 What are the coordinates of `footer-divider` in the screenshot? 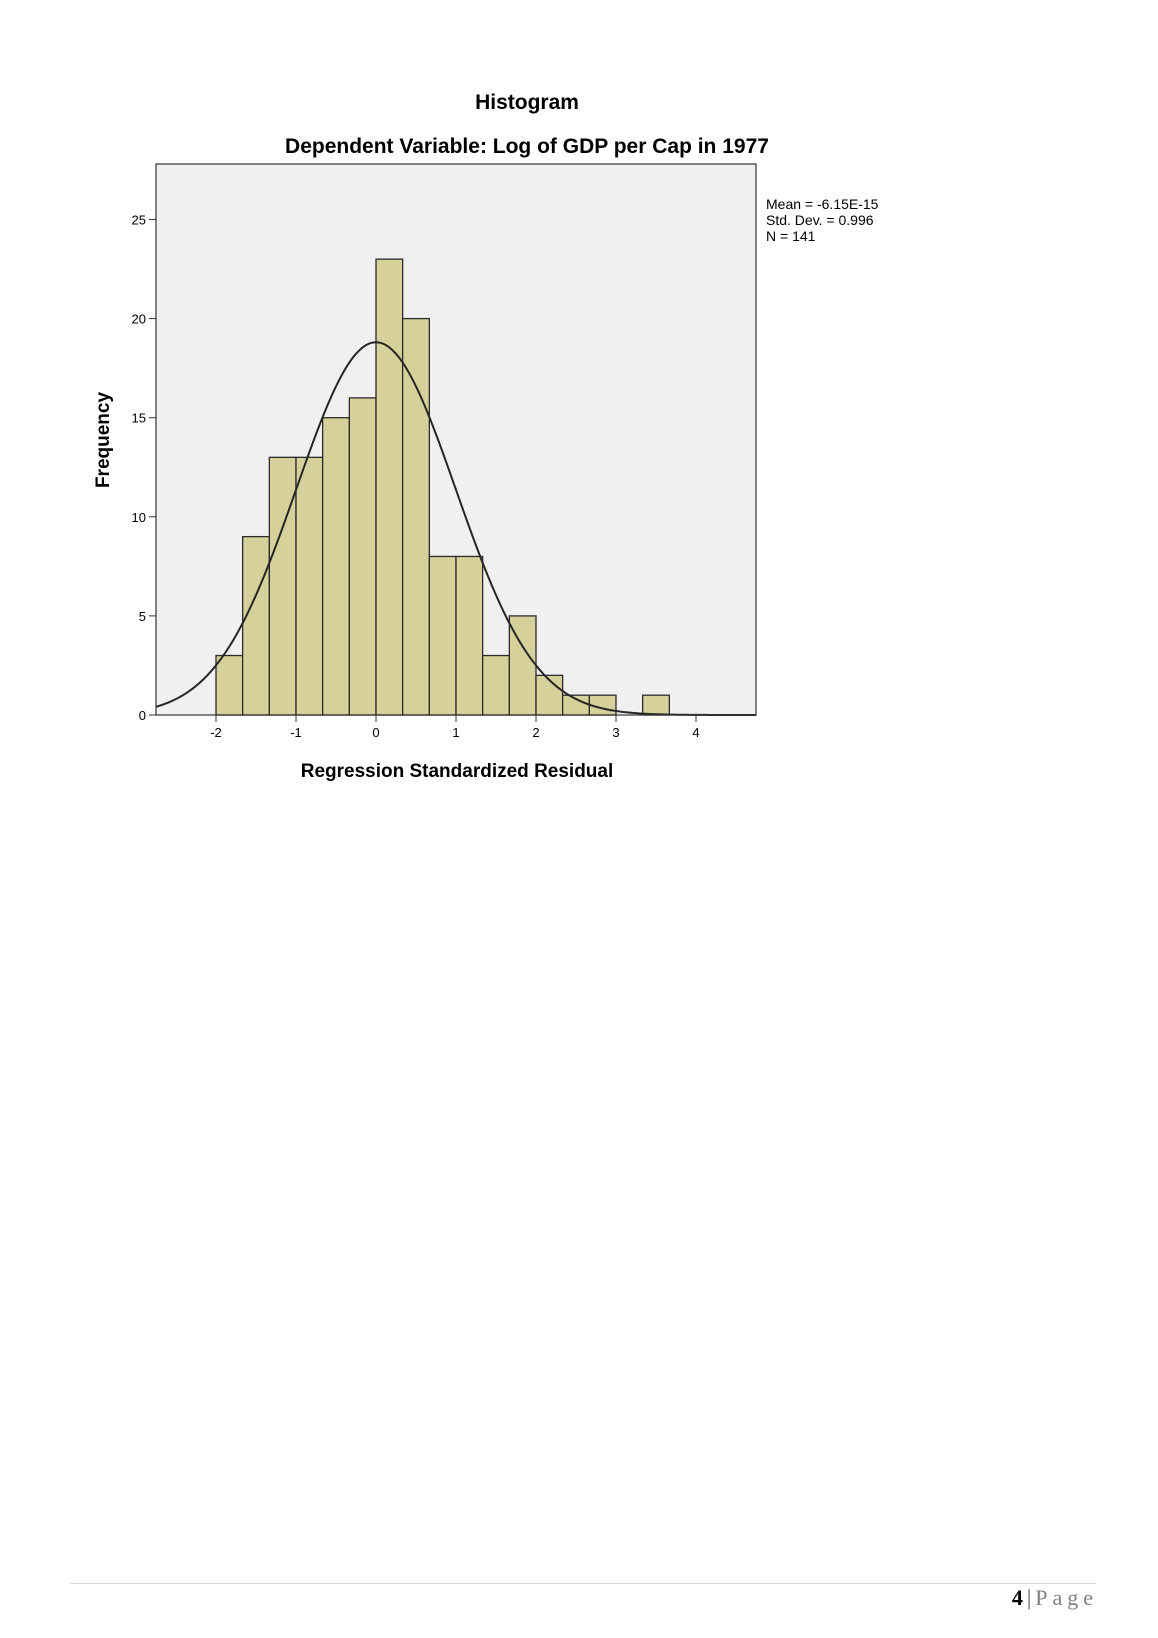 It's located at (583, 1583).